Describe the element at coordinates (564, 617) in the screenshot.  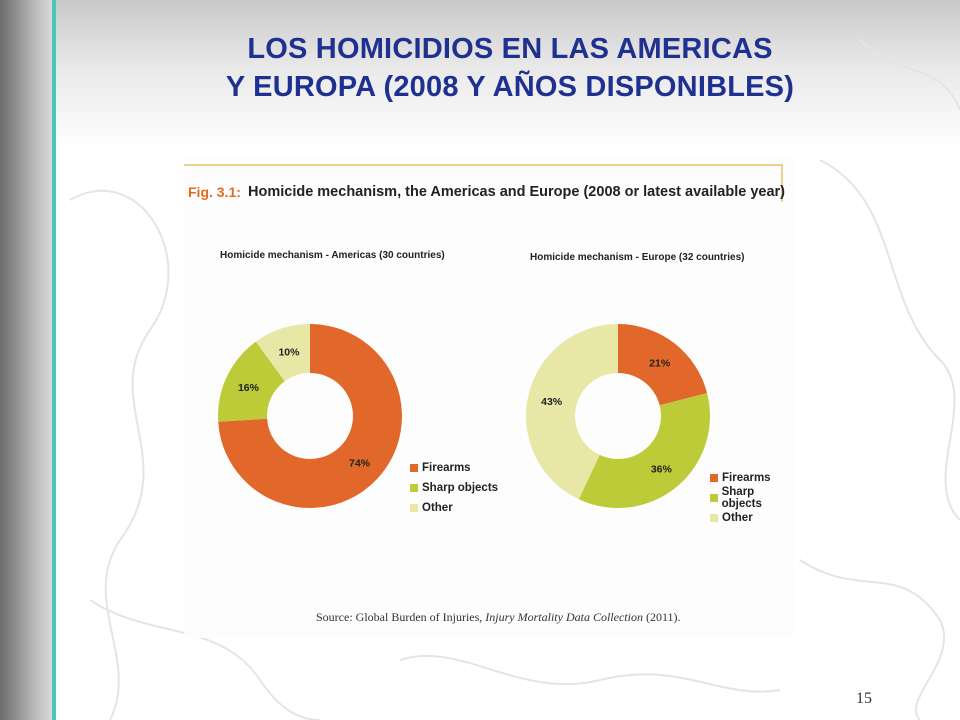
I see `source-title: Injury Mortality Data Collection` at that location.